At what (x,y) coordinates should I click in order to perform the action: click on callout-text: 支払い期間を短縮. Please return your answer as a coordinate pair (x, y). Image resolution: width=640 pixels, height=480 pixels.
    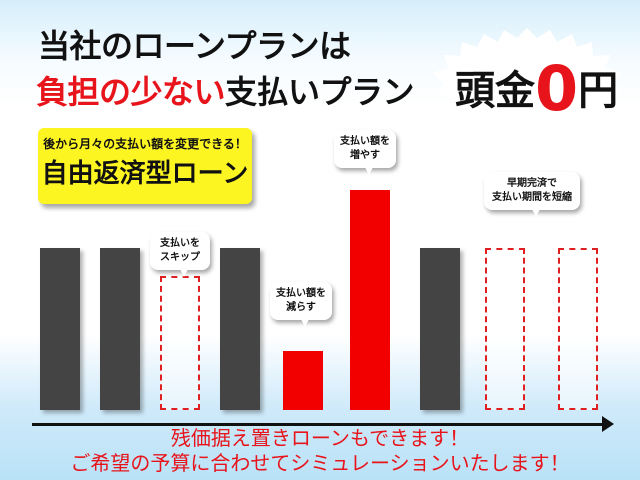
    Looking at the image, I should click on (532, 197).